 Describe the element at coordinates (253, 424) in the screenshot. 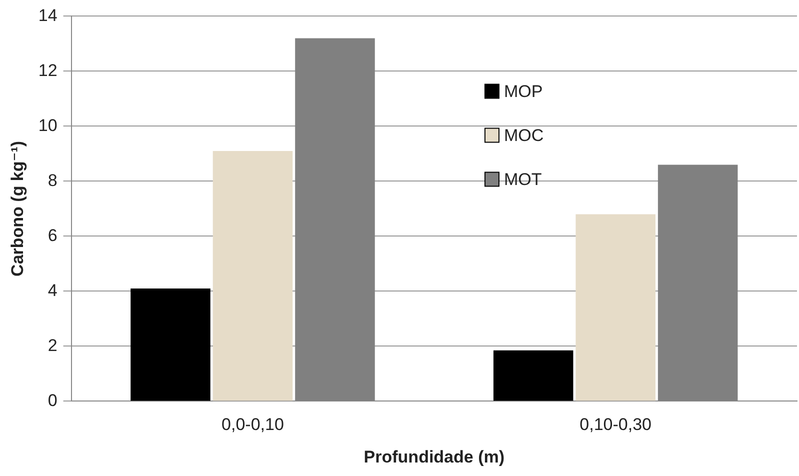

I see `x-tick-label: 0,0-0,10` at that location.